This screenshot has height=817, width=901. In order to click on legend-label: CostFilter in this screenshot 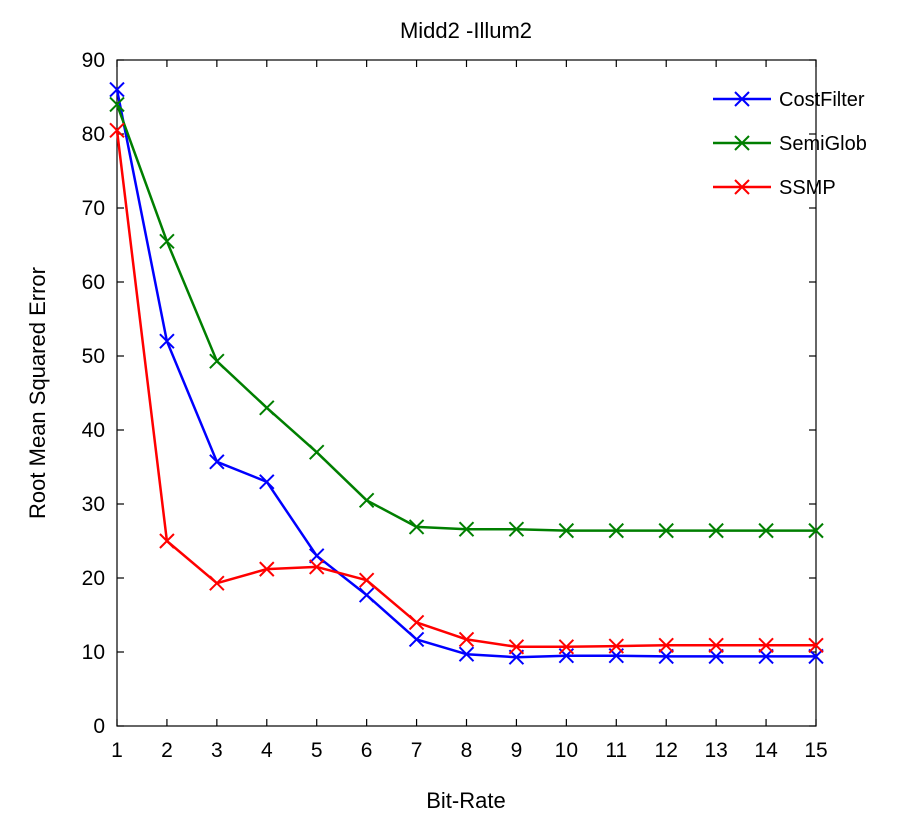, I will do `click(822, 100)`.